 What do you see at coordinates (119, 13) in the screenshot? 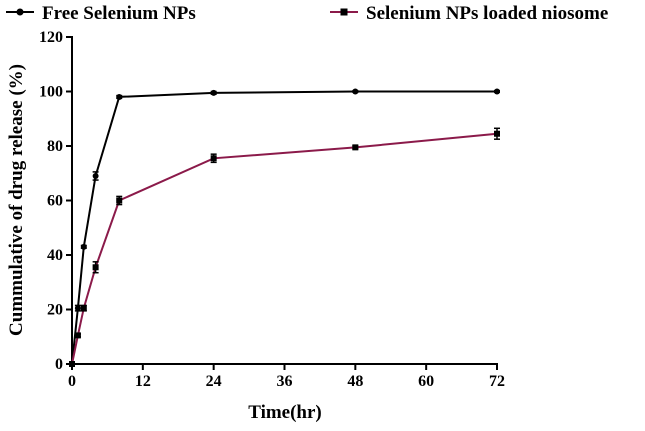
I see `legend-label-free-selenium: Free Selenium NPs` at bounding box center [119, 13].